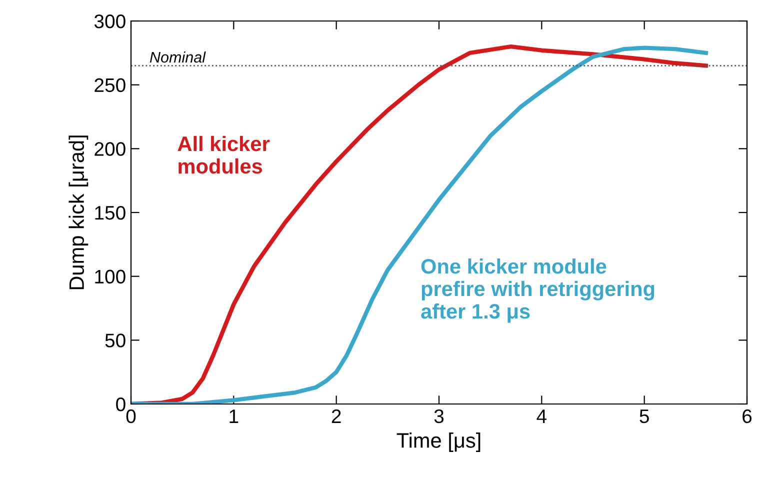 Image resolution: width=757 pixels, height=486 pixels. Describe the element at coordinates (78, 213) in the screenshot. I see `y-axis-title: Dump kick [μrad]` at that location.